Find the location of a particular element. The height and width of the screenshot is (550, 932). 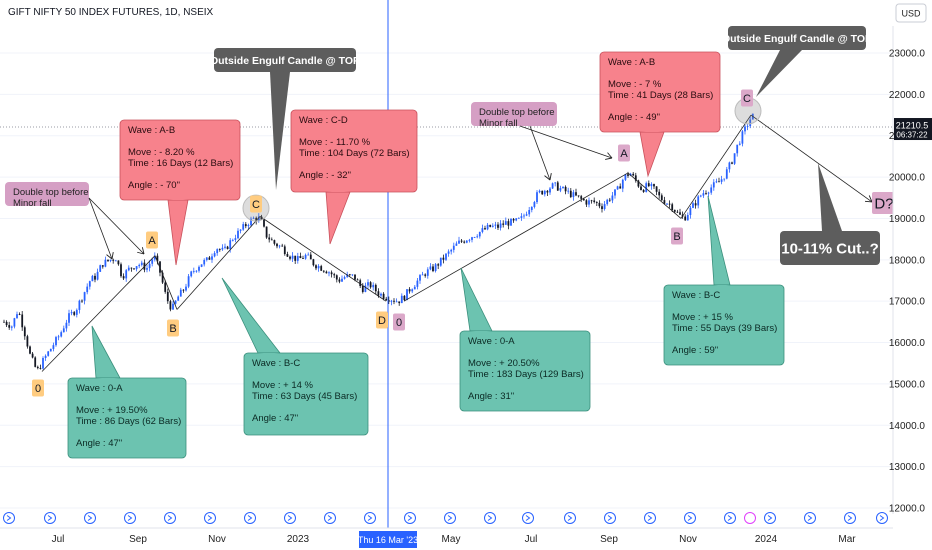

wave-label-A: A is located at coordinates (152, 240).